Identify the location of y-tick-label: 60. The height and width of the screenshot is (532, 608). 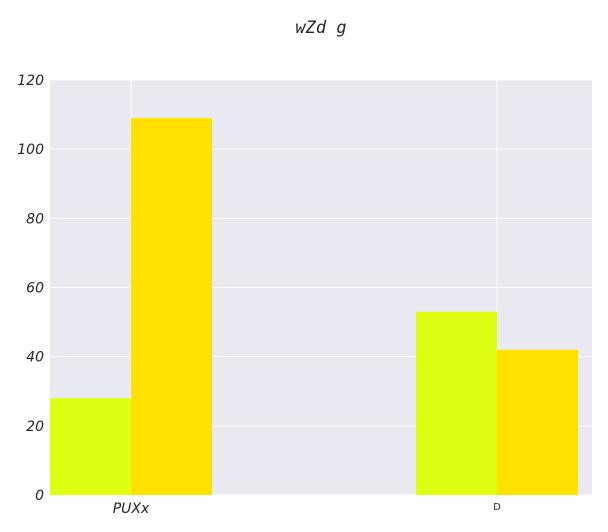
(35, 289).